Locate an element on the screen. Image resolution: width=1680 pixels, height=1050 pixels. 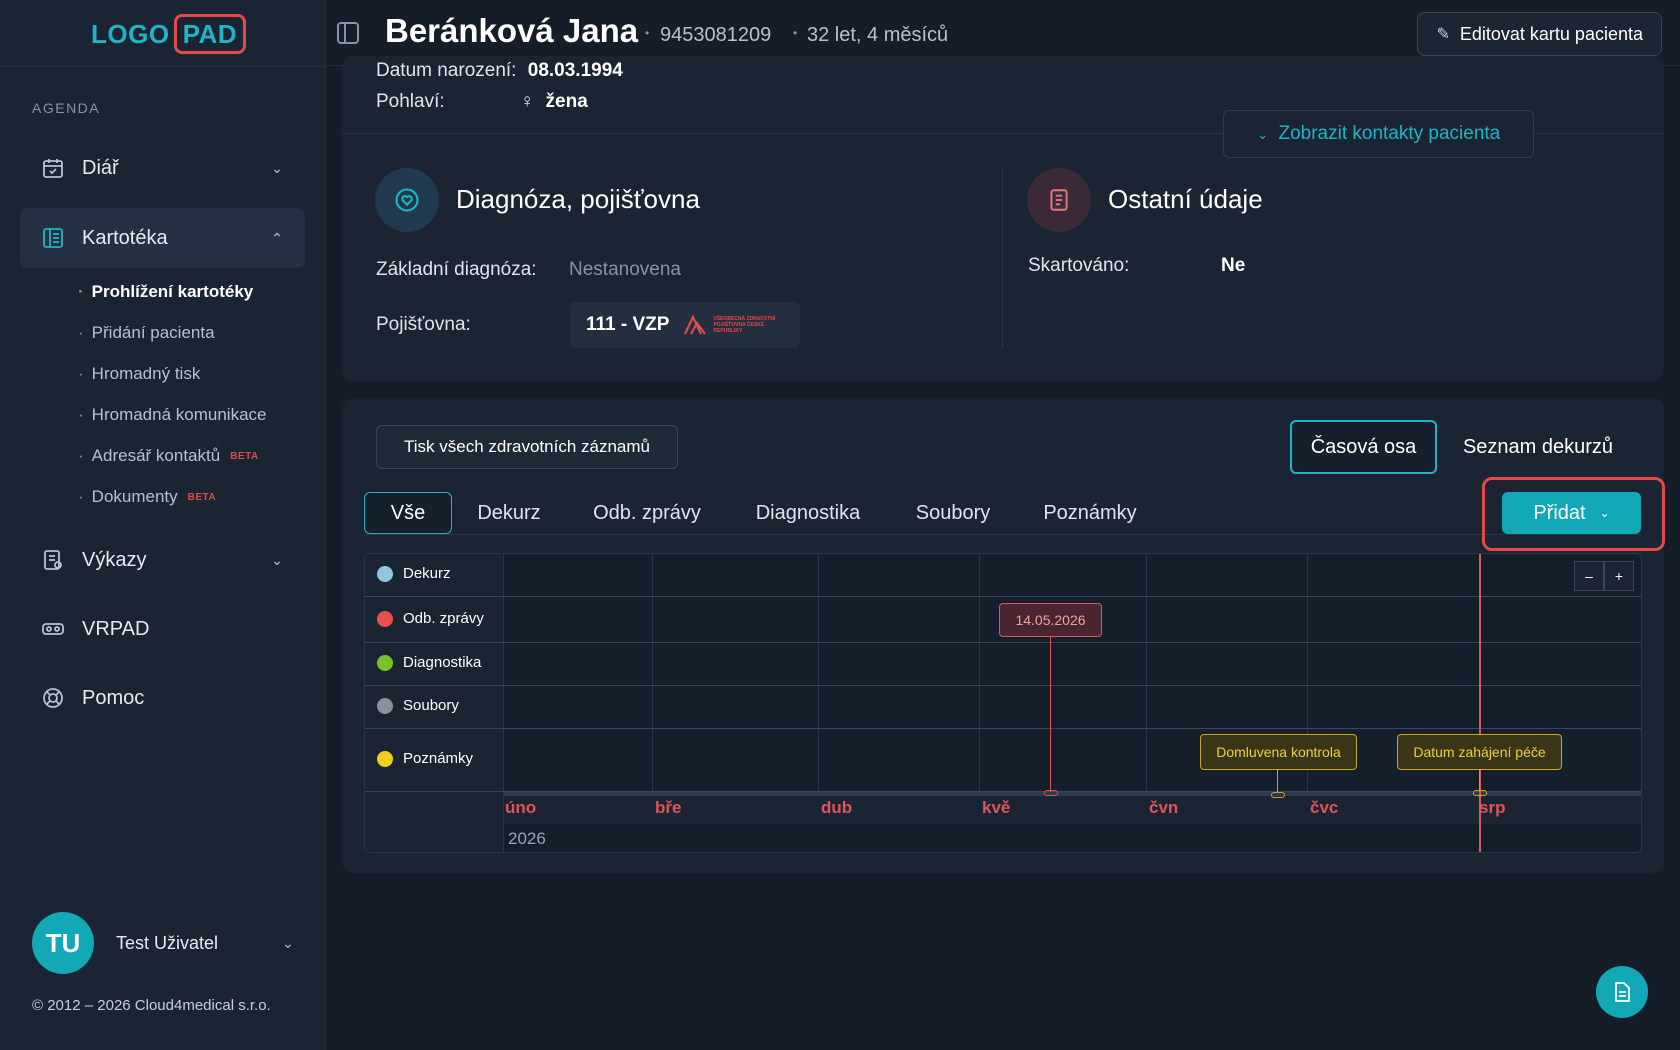
user-menu: TU Test Uživatel ⌄ is located at coordinates (163, 943).